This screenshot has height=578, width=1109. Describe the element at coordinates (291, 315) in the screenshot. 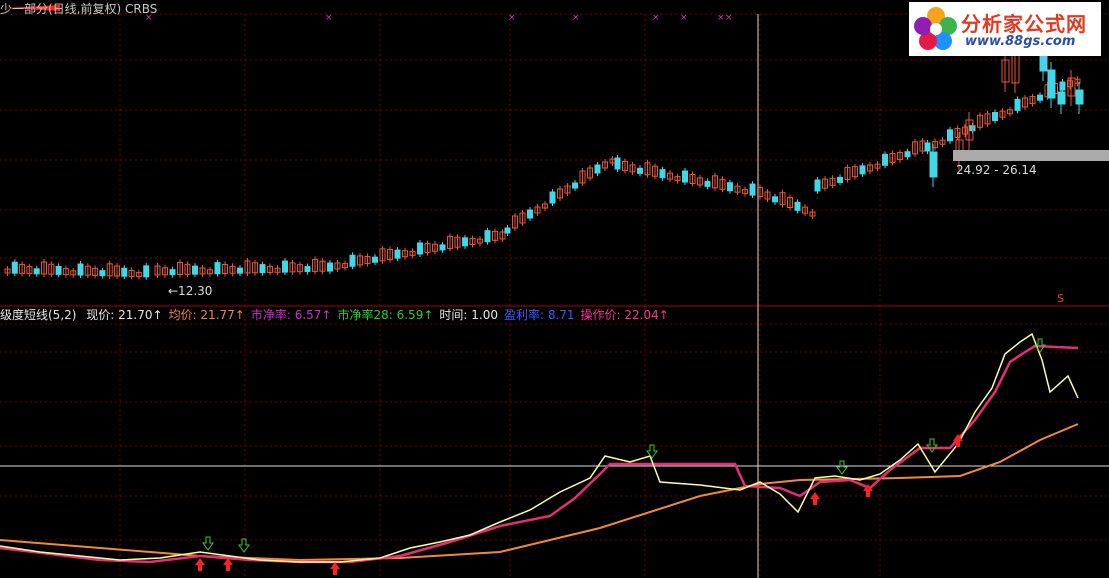

I see `indicator-field: 市净率: 6.57↑` at that location.